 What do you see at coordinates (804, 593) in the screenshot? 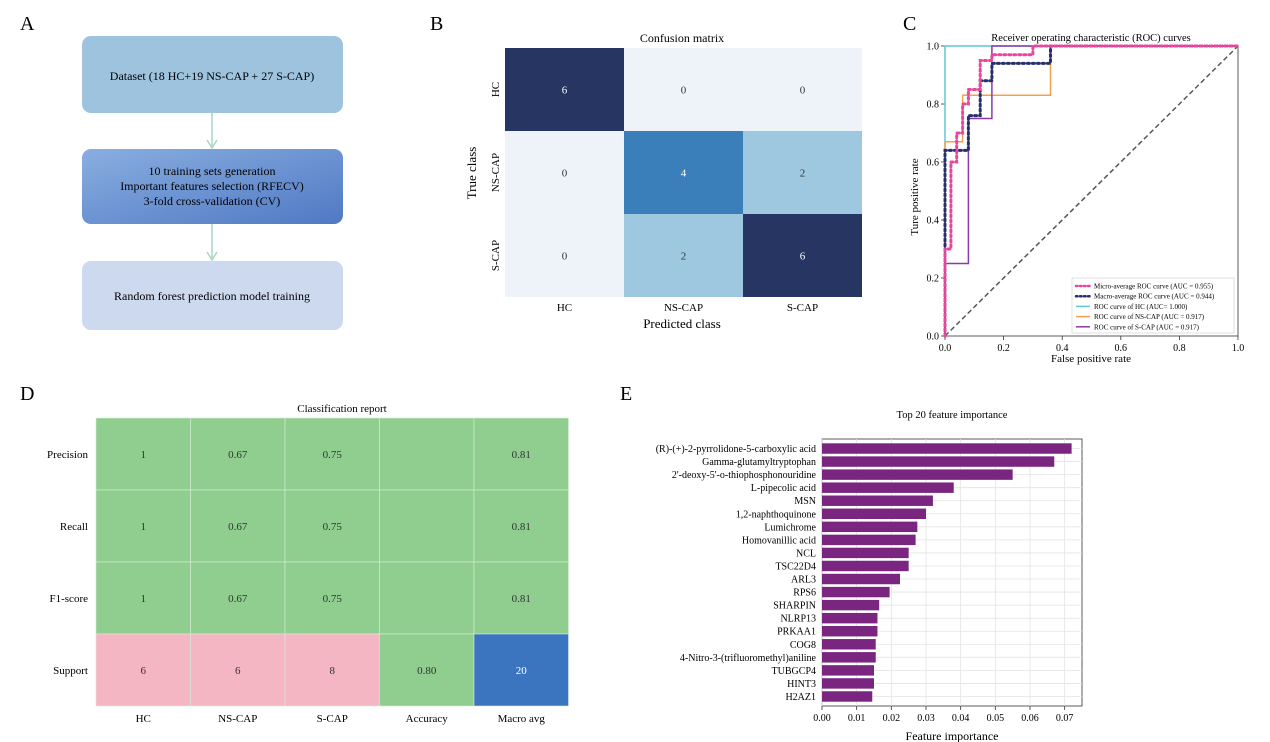
I see `fi-category-label: RPS6` at bounding box center [804, 593].